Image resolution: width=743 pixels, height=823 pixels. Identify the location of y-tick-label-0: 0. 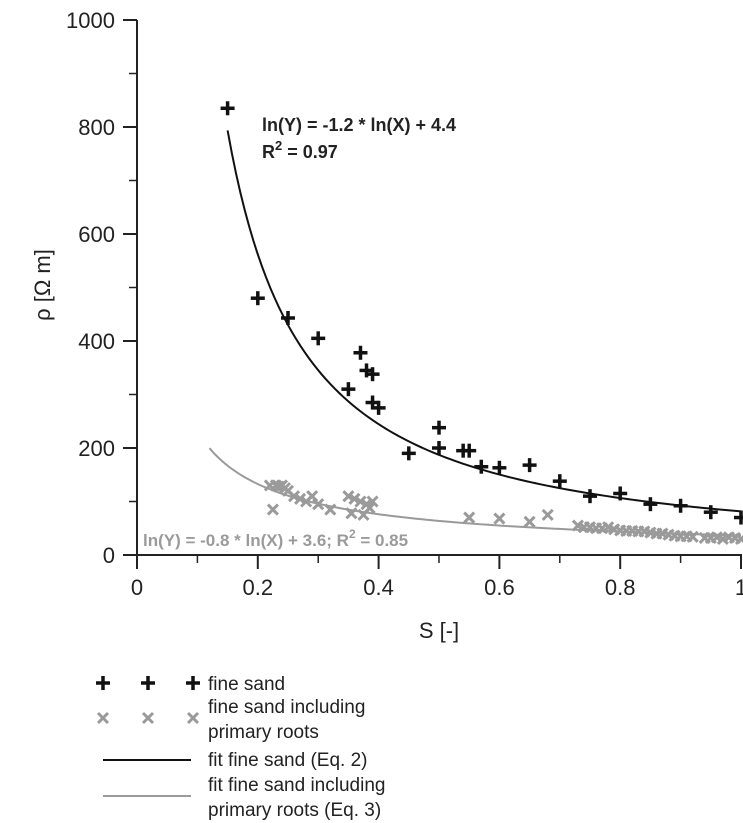
(109, 555).